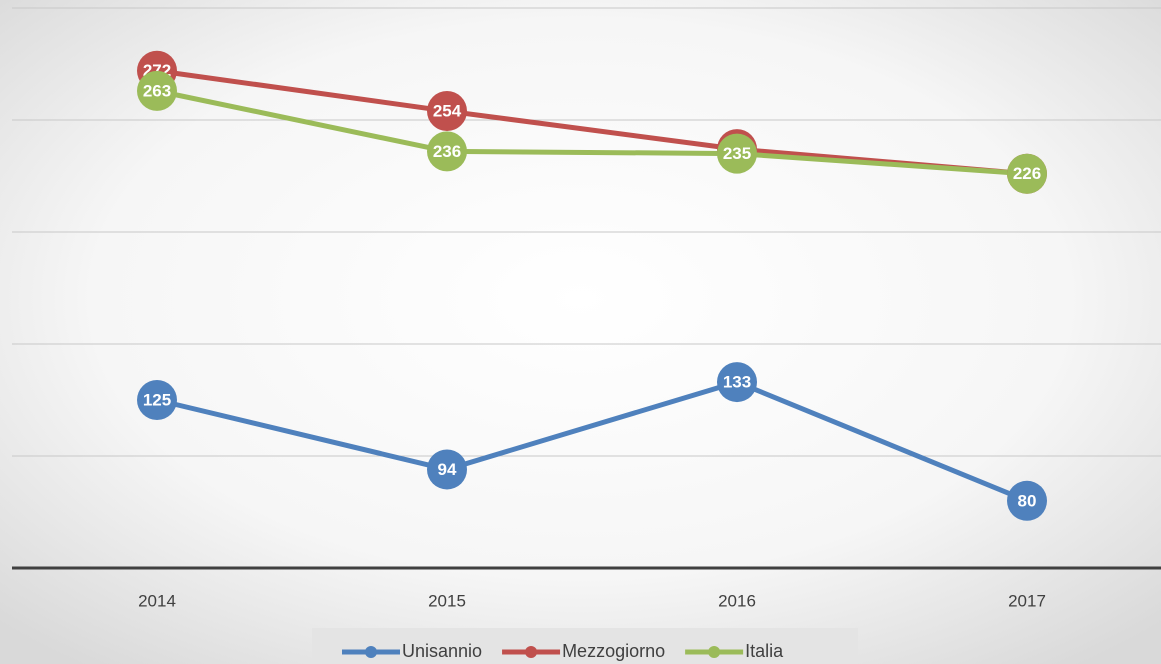 Image resolution: width=1161 pixels, height=664 pixels. I want to click on legend-box, so click(585, 646).